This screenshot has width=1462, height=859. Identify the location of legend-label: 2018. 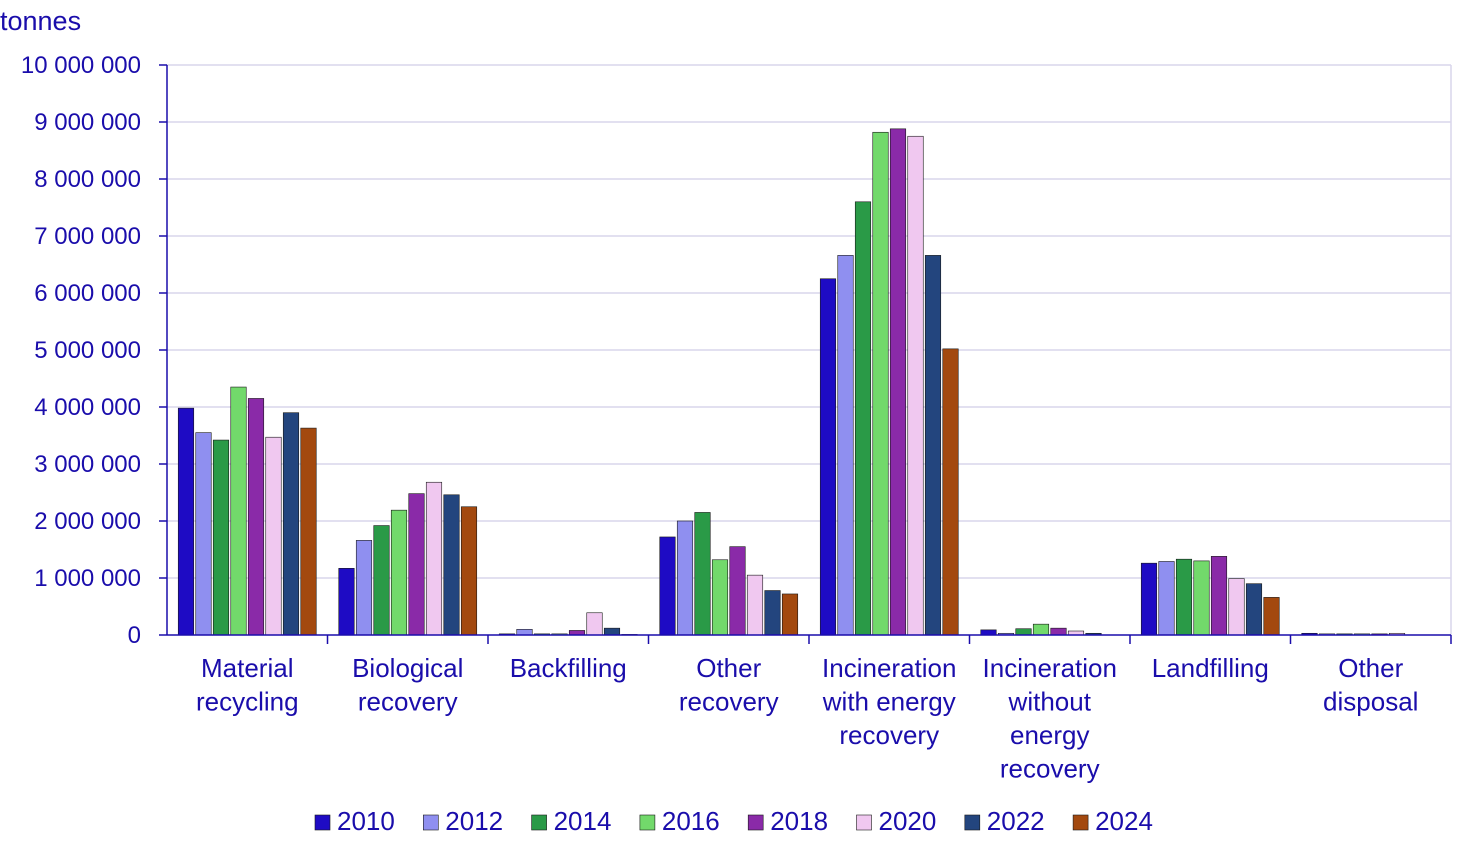
(799, 821).